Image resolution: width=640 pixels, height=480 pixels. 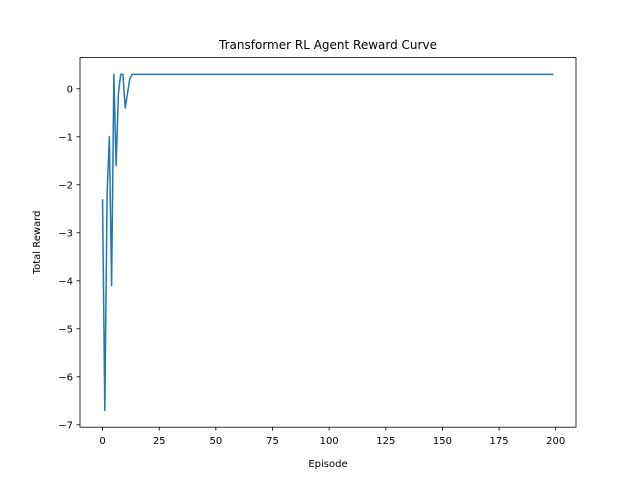 I want to click on x-axis-ticks: 0 25 50 75 100 125 150 175 200, so click(x=332, y=437).